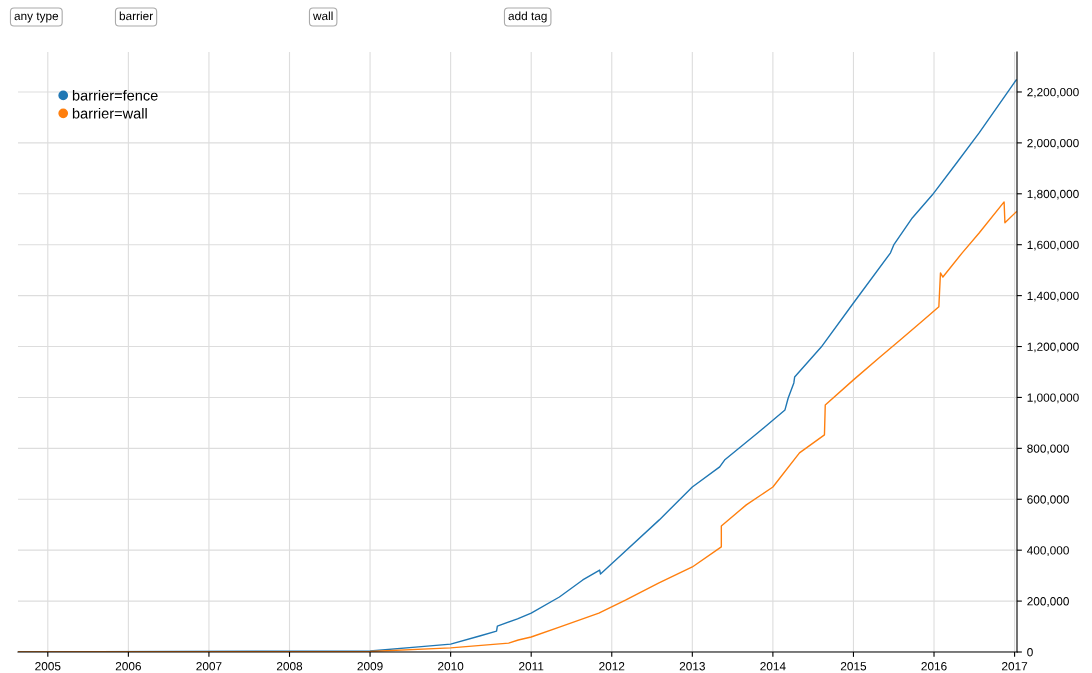 The image size is (1092, 673). Describe the element at coordinates (36, 17) in the screenshot. I see `text: any type` at that location.